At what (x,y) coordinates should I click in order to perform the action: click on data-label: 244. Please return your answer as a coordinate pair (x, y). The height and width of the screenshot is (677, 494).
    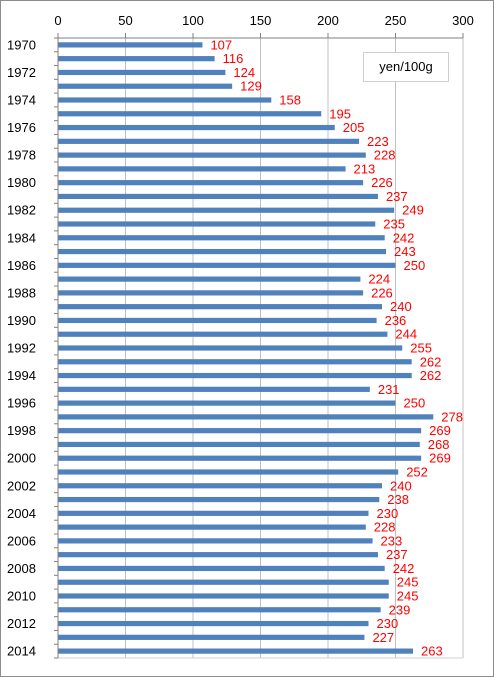
    Looking at the image, I should click on (406, 334).